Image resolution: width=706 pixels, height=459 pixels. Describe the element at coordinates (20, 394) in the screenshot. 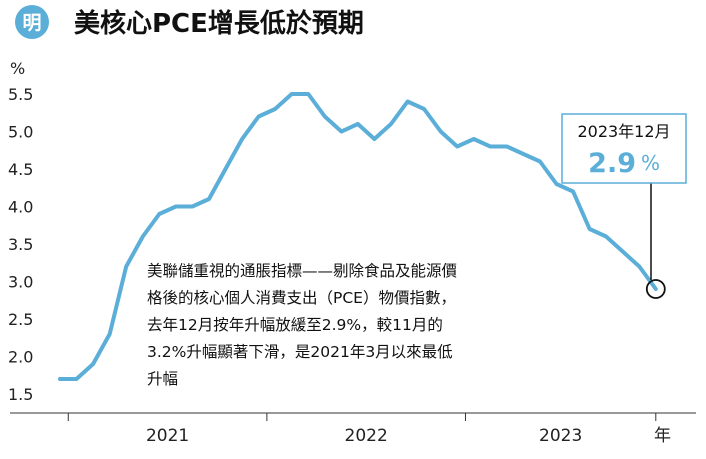

I see `y-tick-label: 1.5` at that location.